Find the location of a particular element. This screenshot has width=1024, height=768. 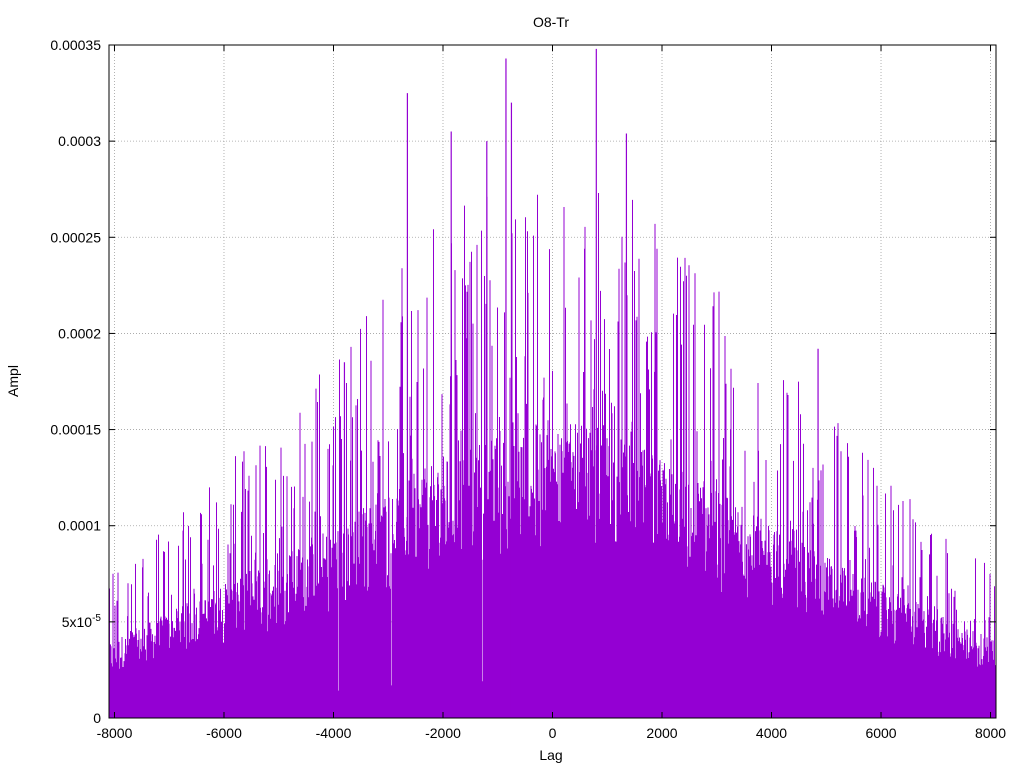

x-axis-label: Lag is located at coordinates (550, 755).